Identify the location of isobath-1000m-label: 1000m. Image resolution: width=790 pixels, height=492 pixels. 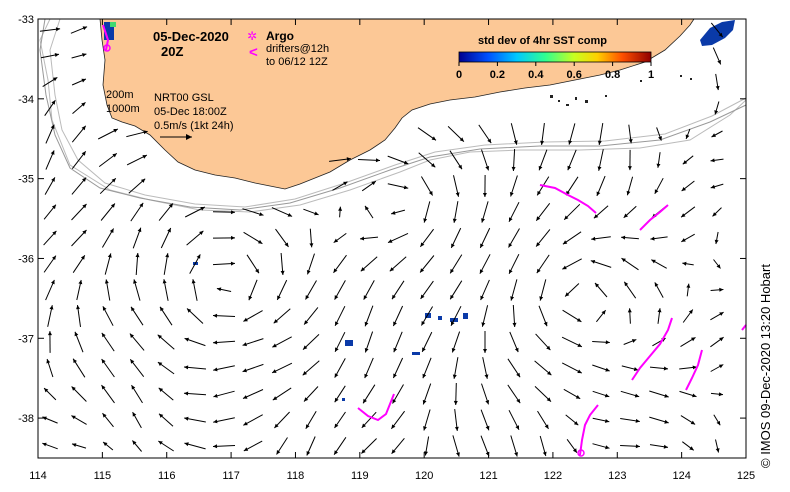
(123, 109).